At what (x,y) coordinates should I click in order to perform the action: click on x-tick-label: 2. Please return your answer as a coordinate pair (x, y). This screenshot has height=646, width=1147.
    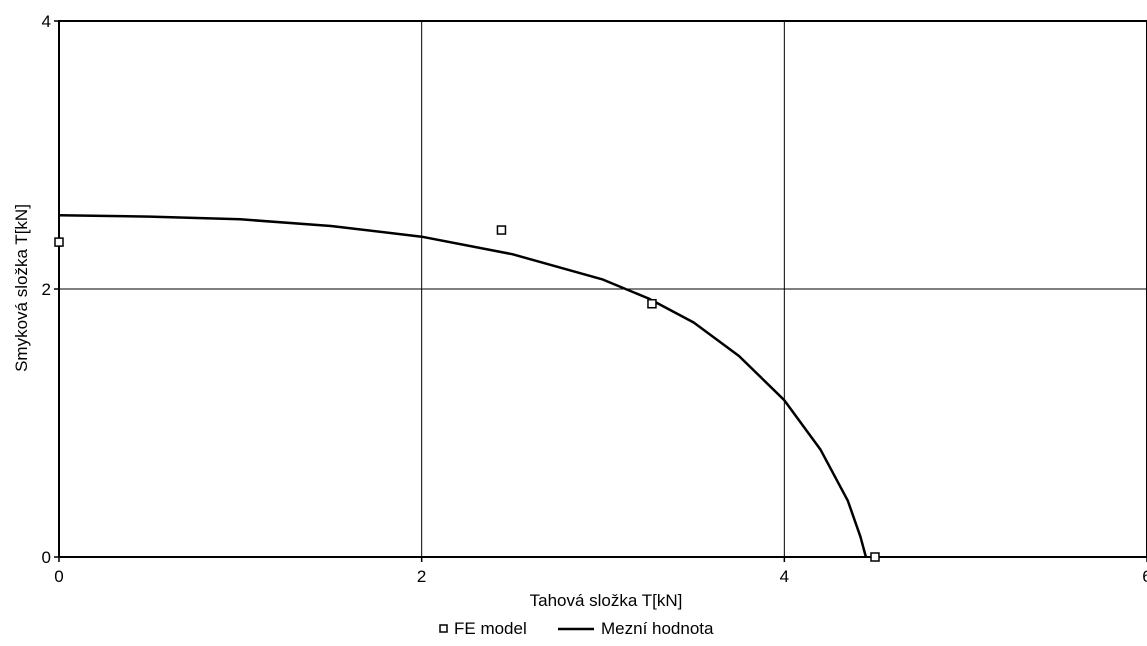
    Looking at the image, I should click on (421, 576).